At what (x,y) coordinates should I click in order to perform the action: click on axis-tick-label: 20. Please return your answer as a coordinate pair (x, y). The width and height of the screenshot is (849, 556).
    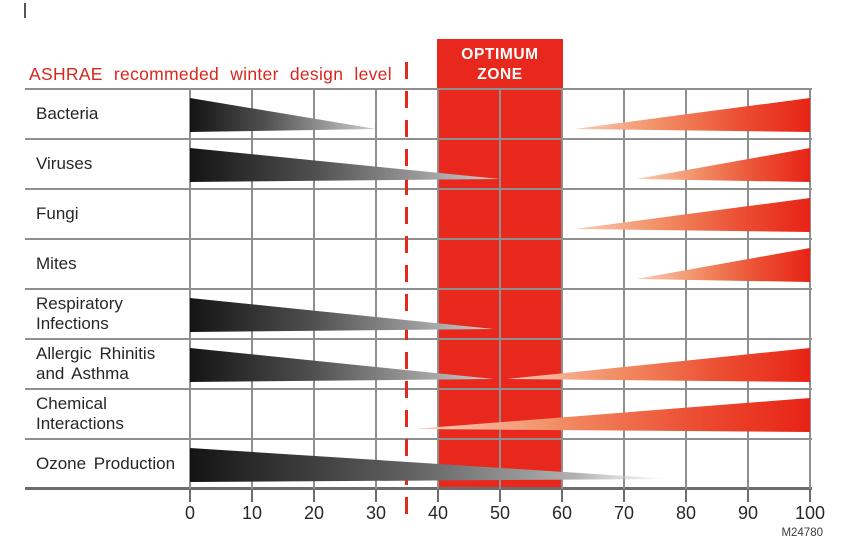
    Looking at the image, I should click on (314, 513).